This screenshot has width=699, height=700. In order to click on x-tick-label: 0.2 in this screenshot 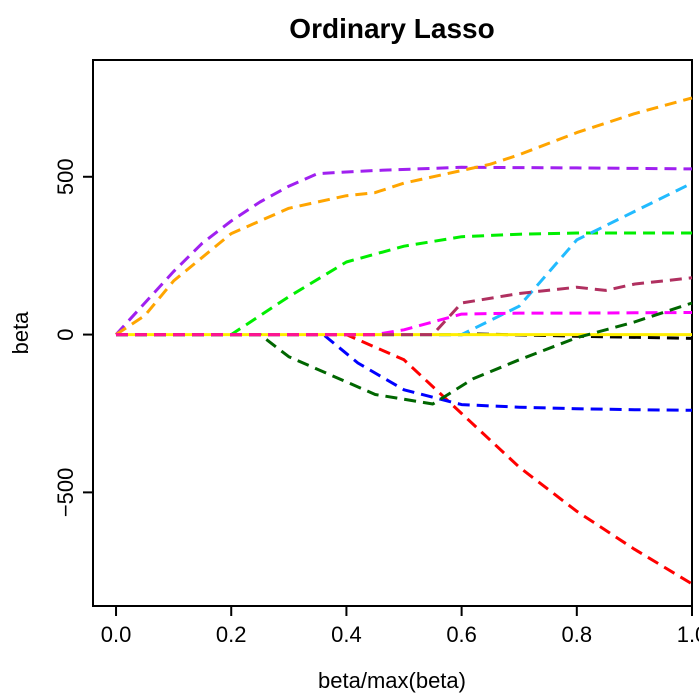, I will do `click(231, 634)`.